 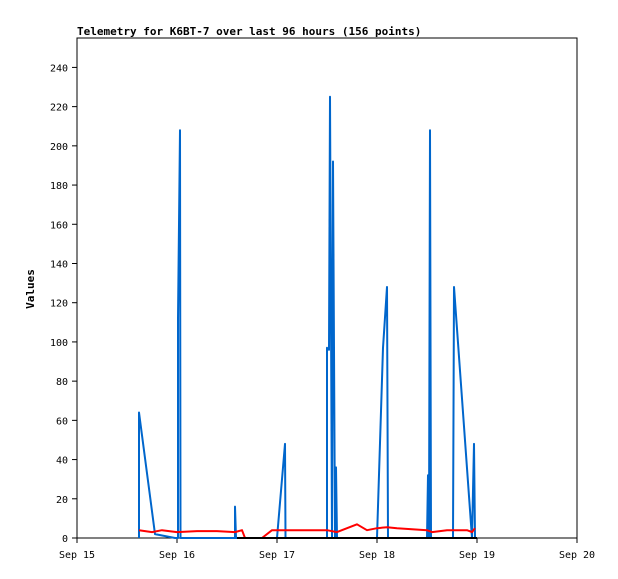 I want to click on y-tick-label: 80, so click(x=62, y=382).